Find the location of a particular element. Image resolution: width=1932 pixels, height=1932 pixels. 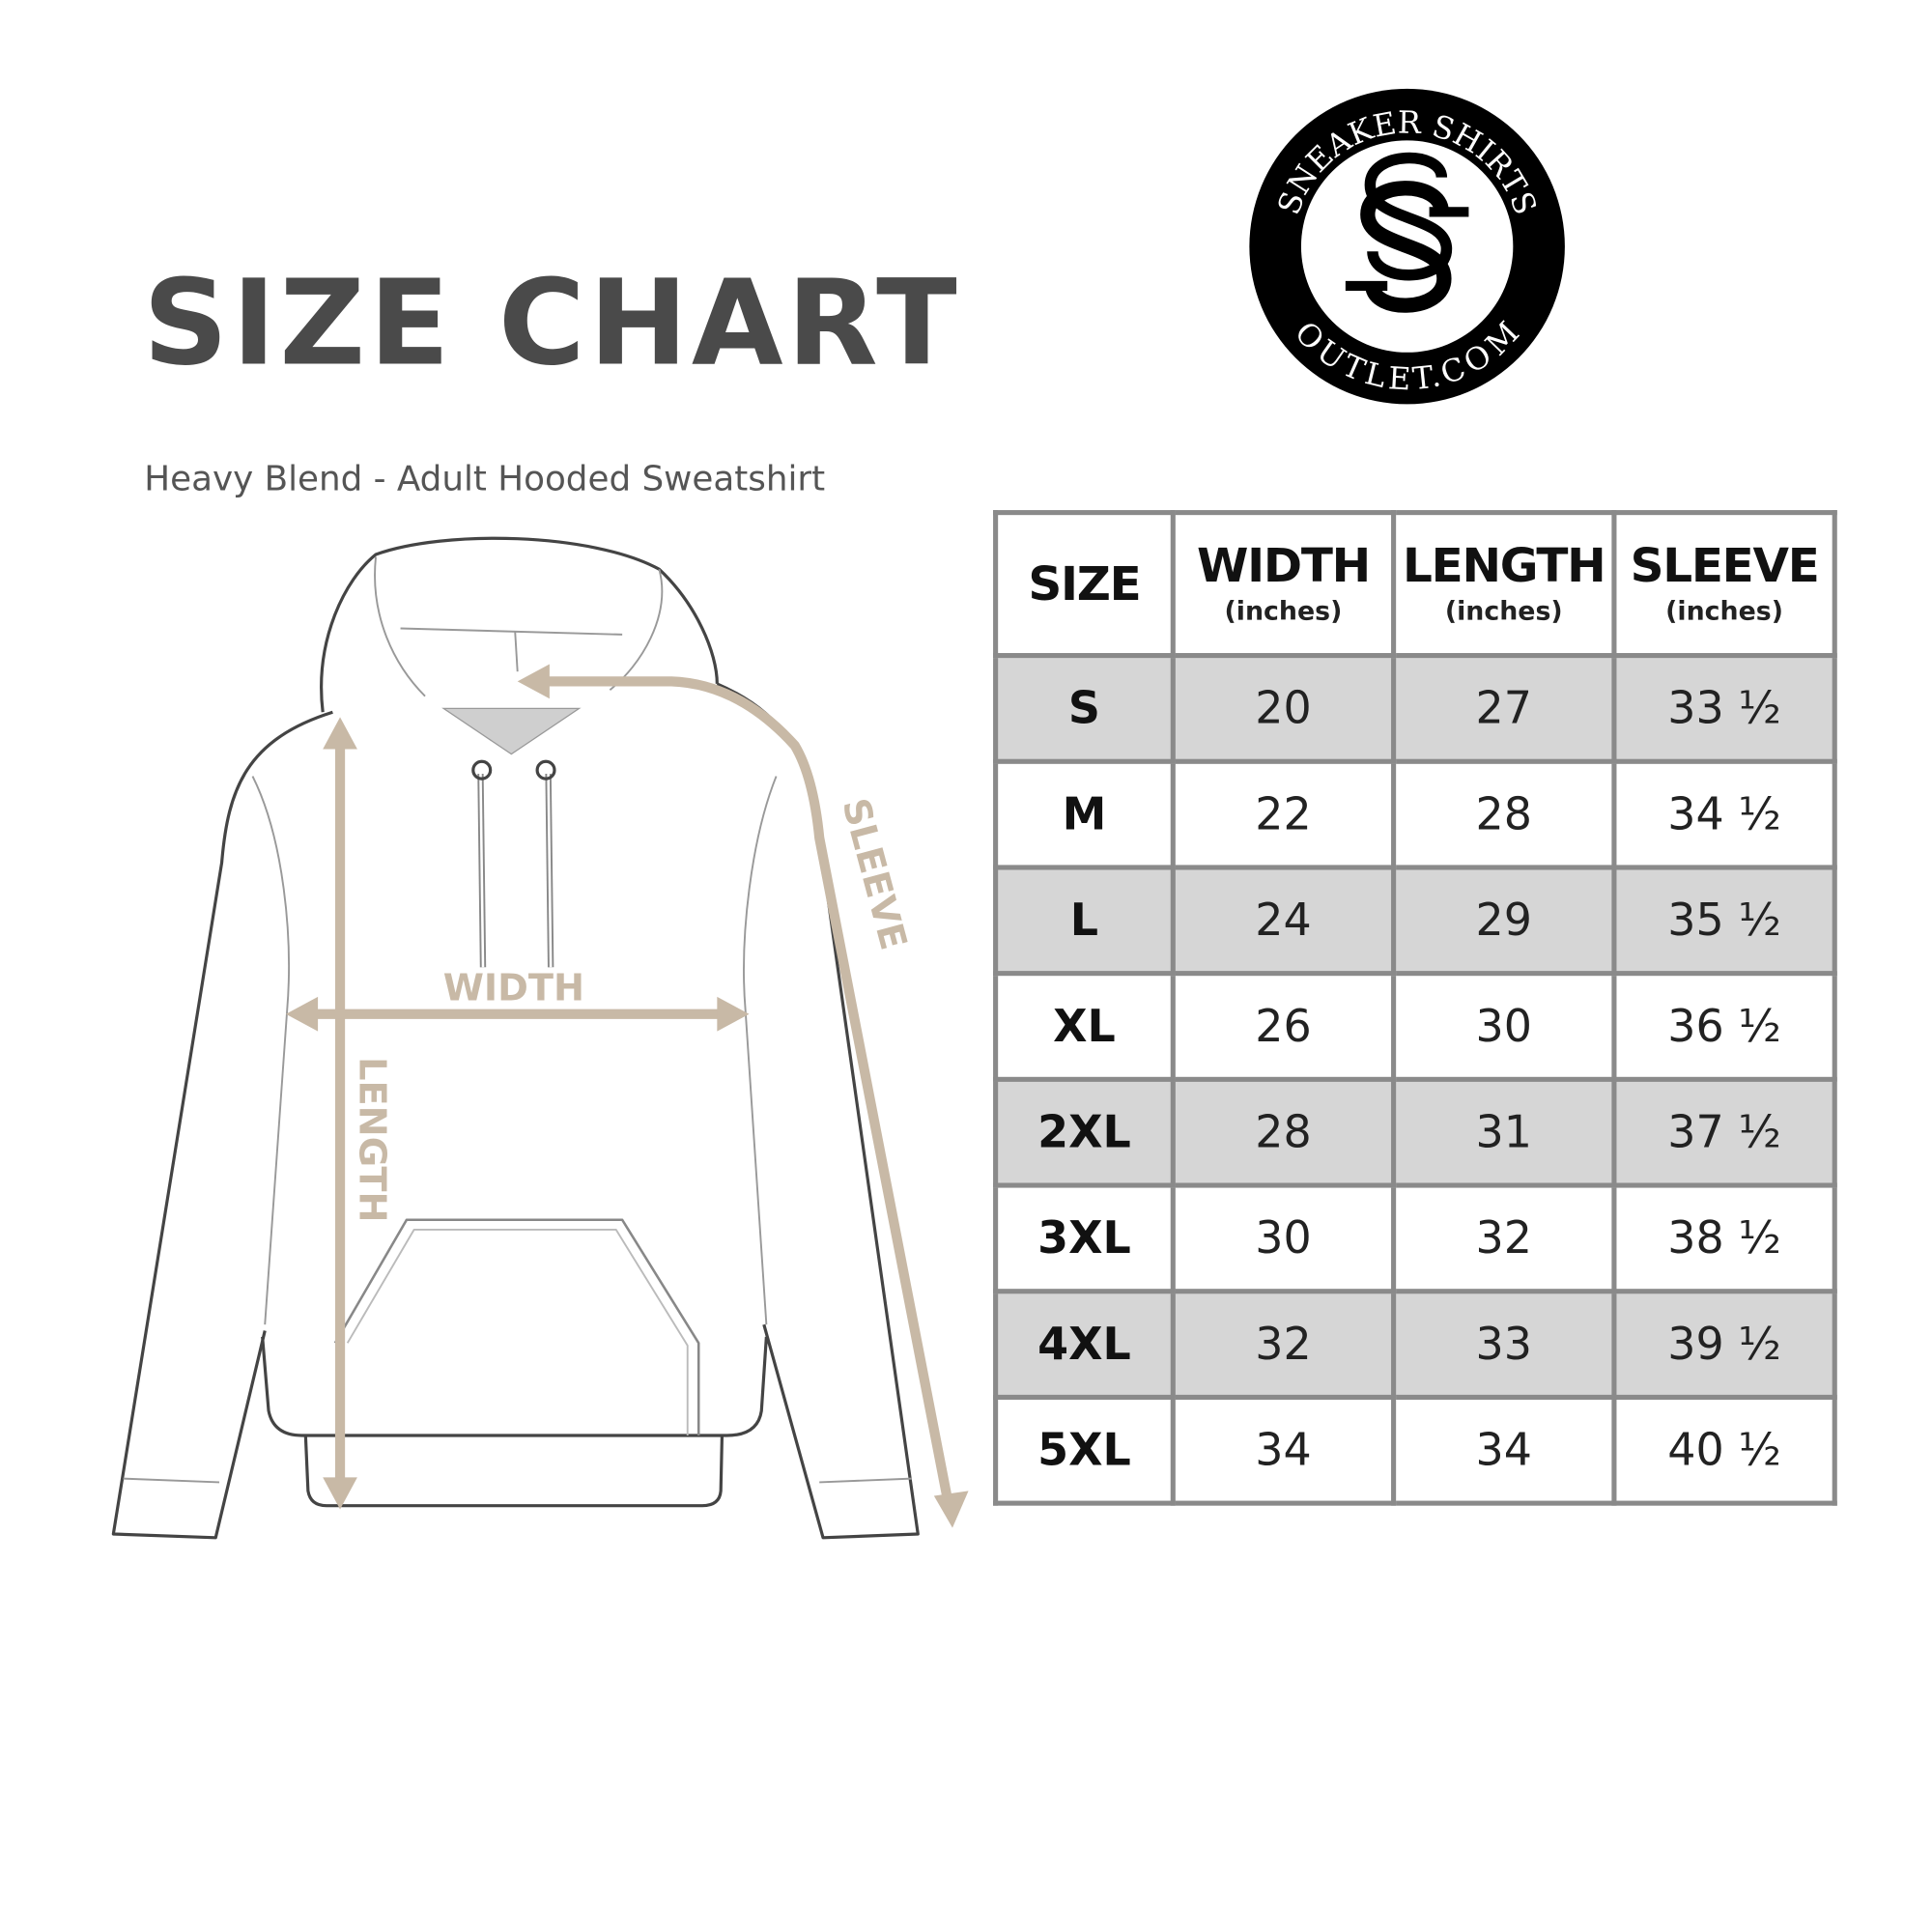

sleeve-arrow is located at coordinates (745, 1093).